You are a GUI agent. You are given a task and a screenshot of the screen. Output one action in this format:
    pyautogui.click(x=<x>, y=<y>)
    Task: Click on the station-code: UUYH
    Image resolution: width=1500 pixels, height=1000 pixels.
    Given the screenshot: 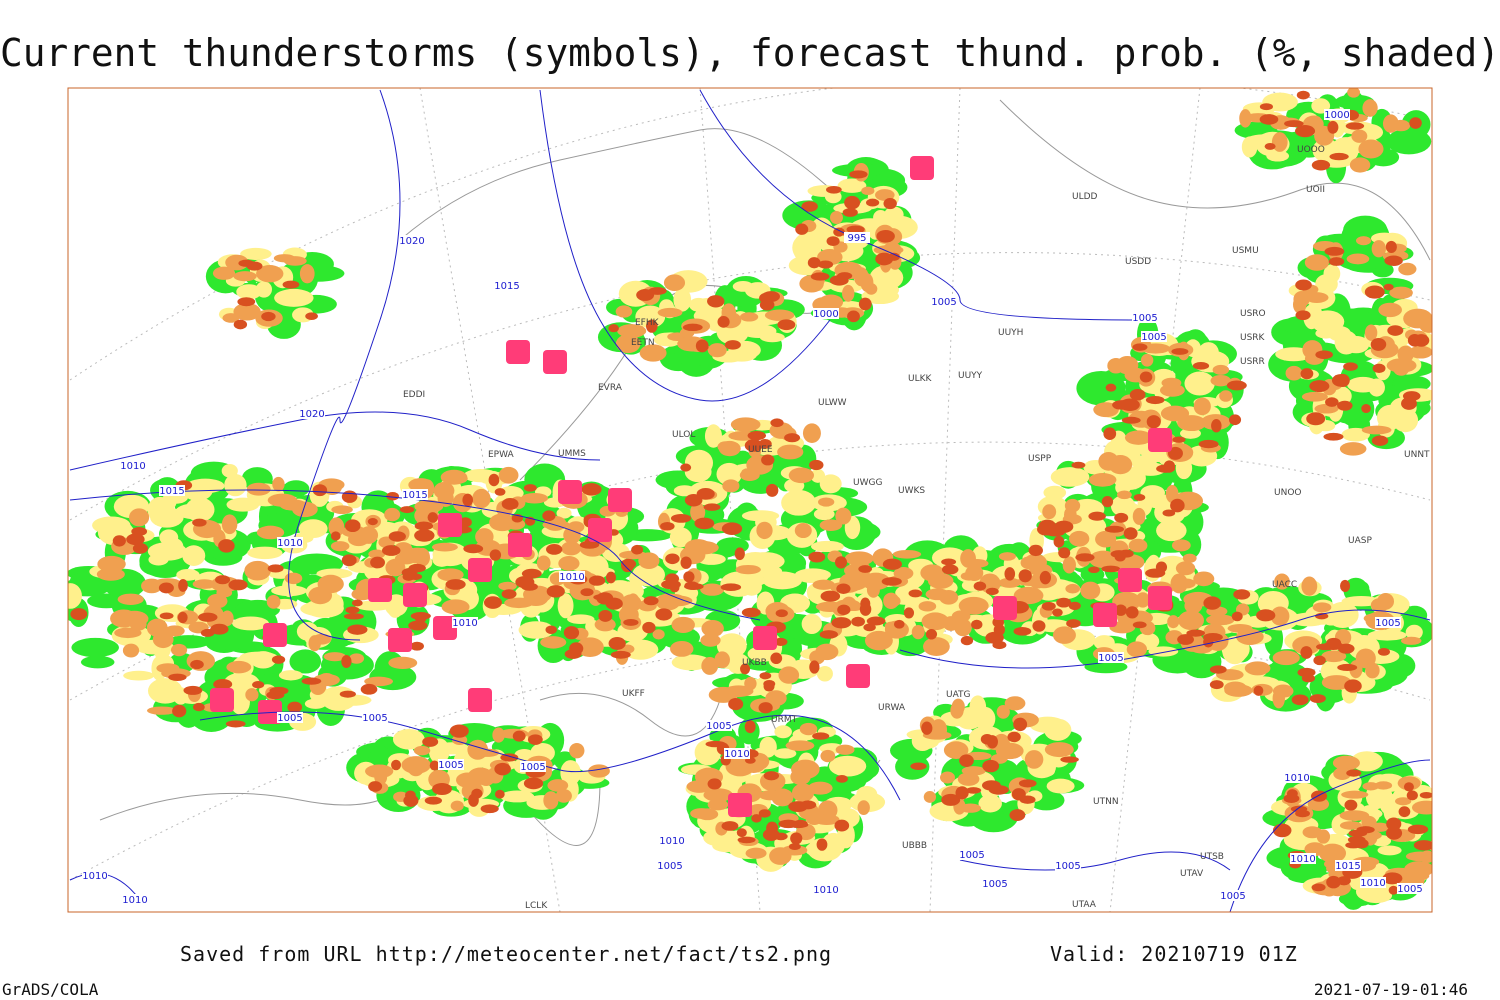 What is the action you would take?
    pyautogui.click(x=1010, y=333)
    